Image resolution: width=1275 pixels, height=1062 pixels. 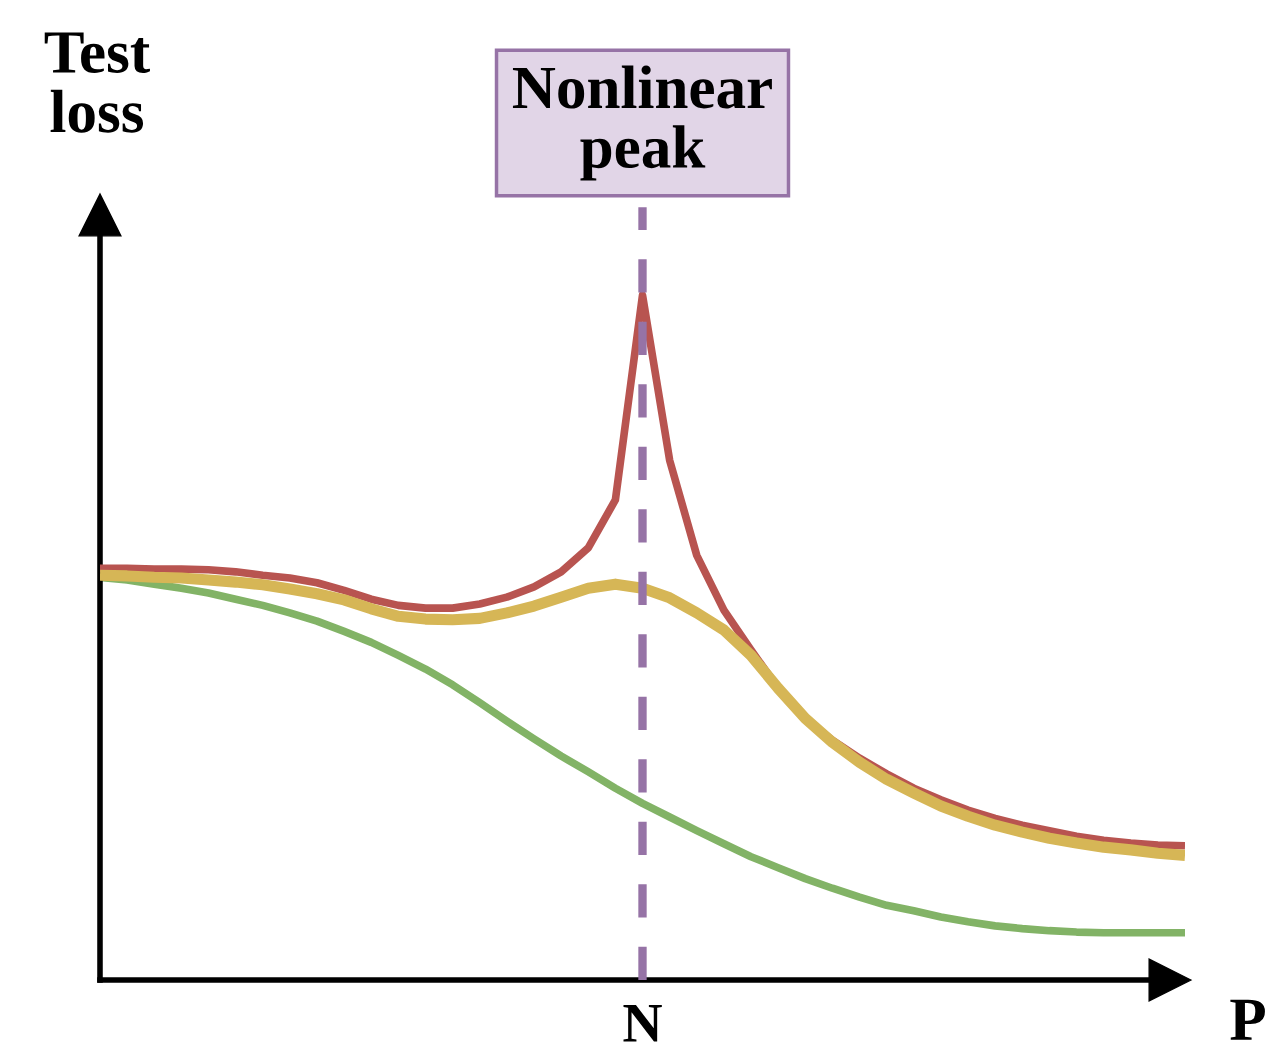 What do you see at coordinates (1247, 1019) in the screenshot?
I see `x-axis-title: P` at bounding box center [1247, 1019].